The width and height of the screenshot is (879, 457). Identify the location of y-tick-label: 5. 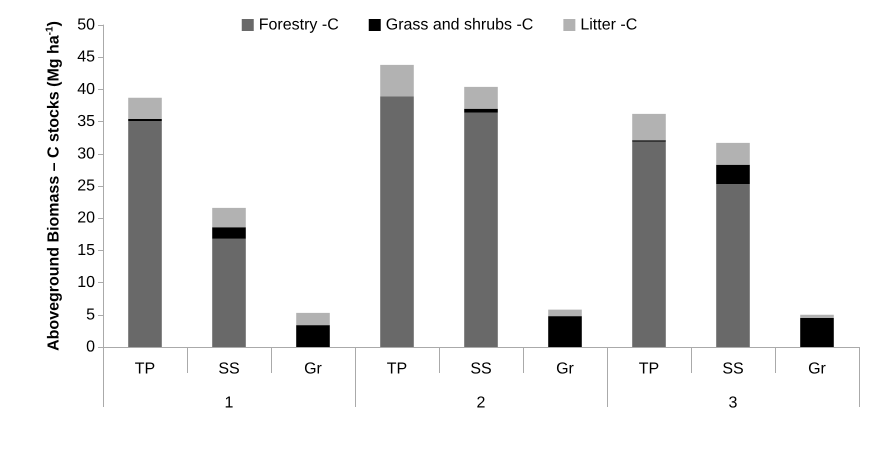
(91, 315).